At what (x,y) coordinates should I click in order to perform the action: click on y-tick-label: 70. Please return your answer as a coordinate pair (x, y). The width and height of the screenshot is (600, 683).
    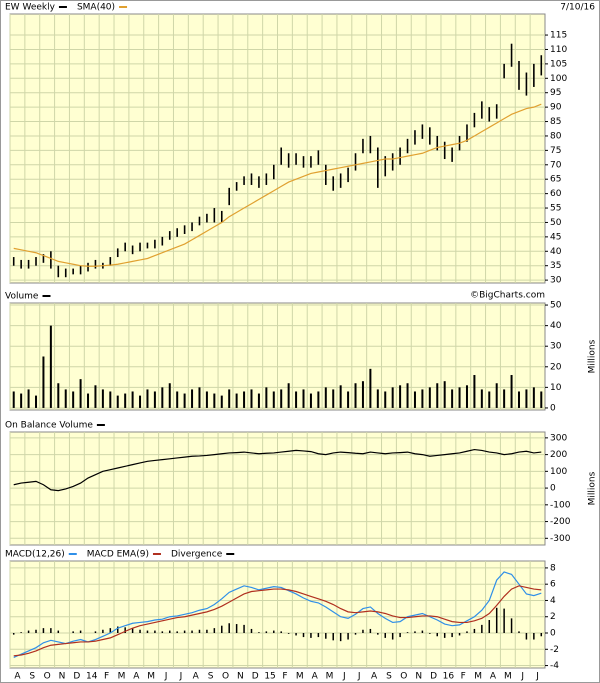
    Looking at the image, I should click on (556, 165).